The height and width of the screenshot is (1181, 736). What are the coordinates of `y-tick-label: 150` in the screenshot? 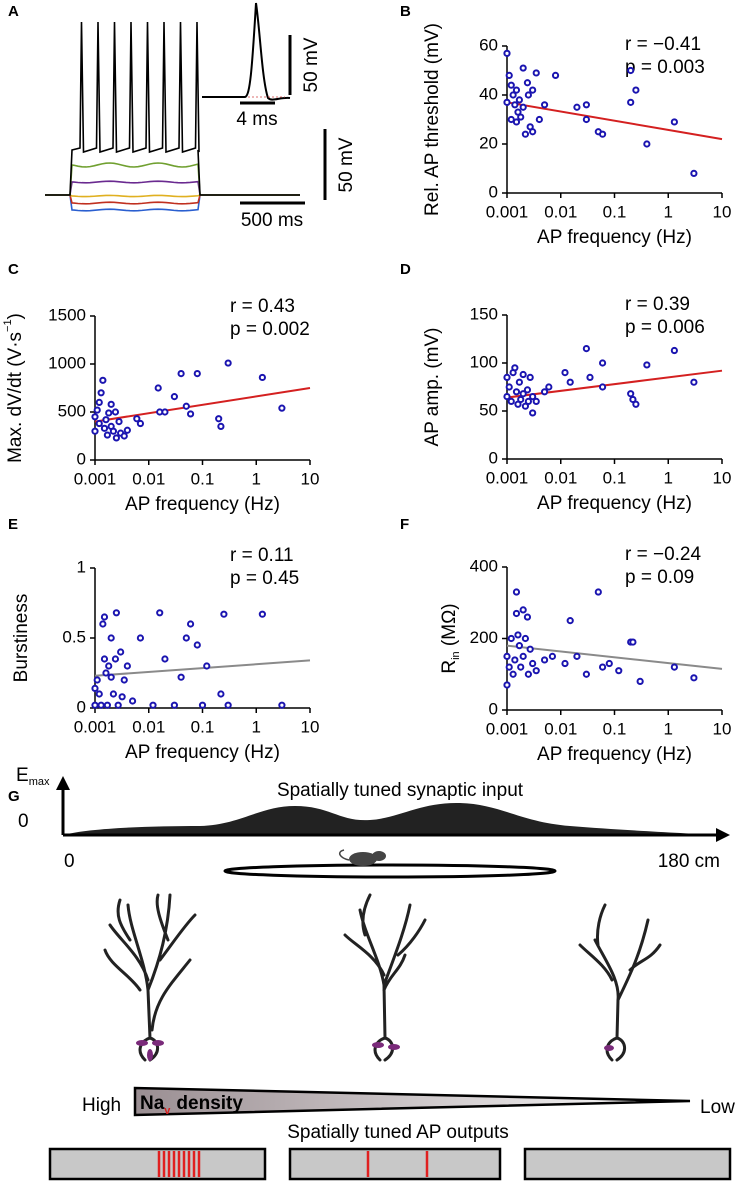 It's located at (484, 313).